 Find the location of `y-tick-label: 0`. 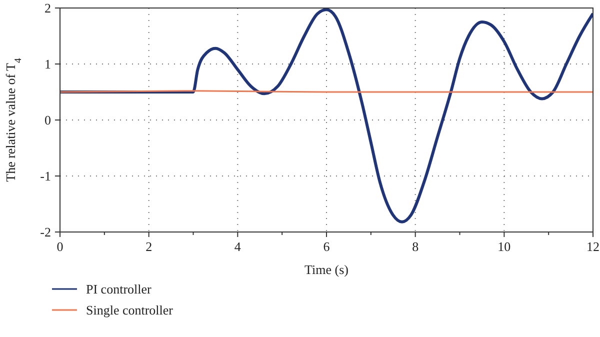

y-tick-label: 0 is located at coordinates (47, 120).